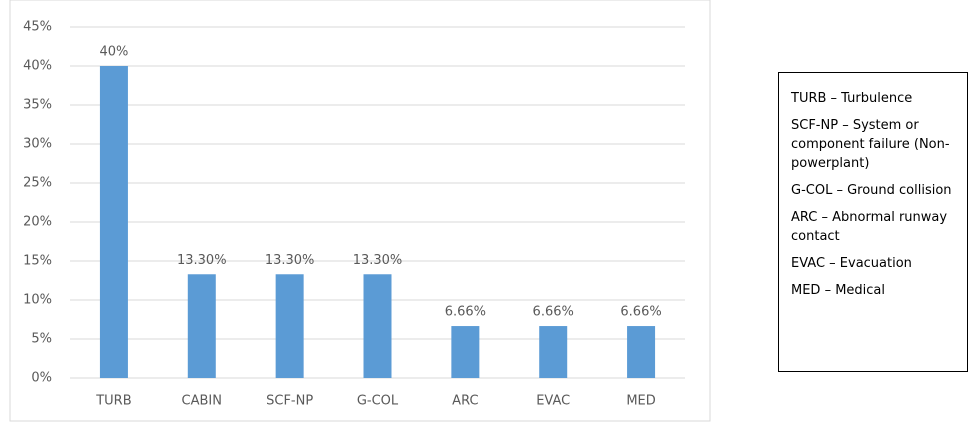 Image resolution: width=979 pixels, height=422 pixels. I want to click on y-tick-label: 0%, so click(41, 378).